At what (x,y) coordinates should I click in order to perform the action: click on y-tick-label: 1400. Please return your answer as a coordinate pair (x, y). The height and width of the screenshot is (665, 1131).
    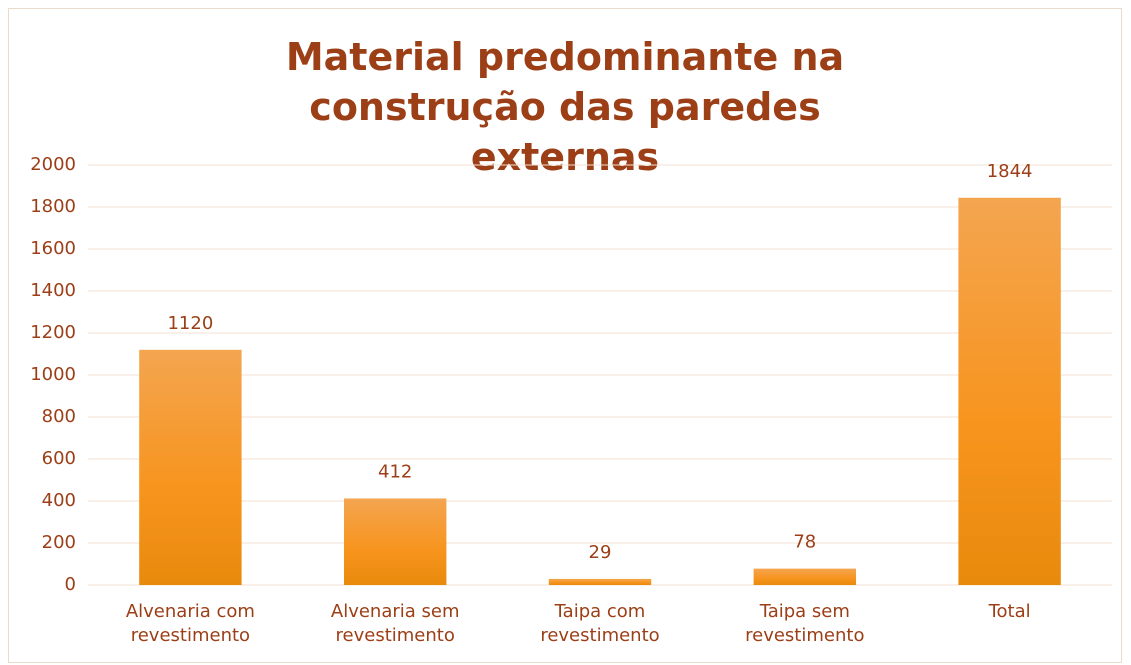
    Looking at the image, I should click on (53, 290).